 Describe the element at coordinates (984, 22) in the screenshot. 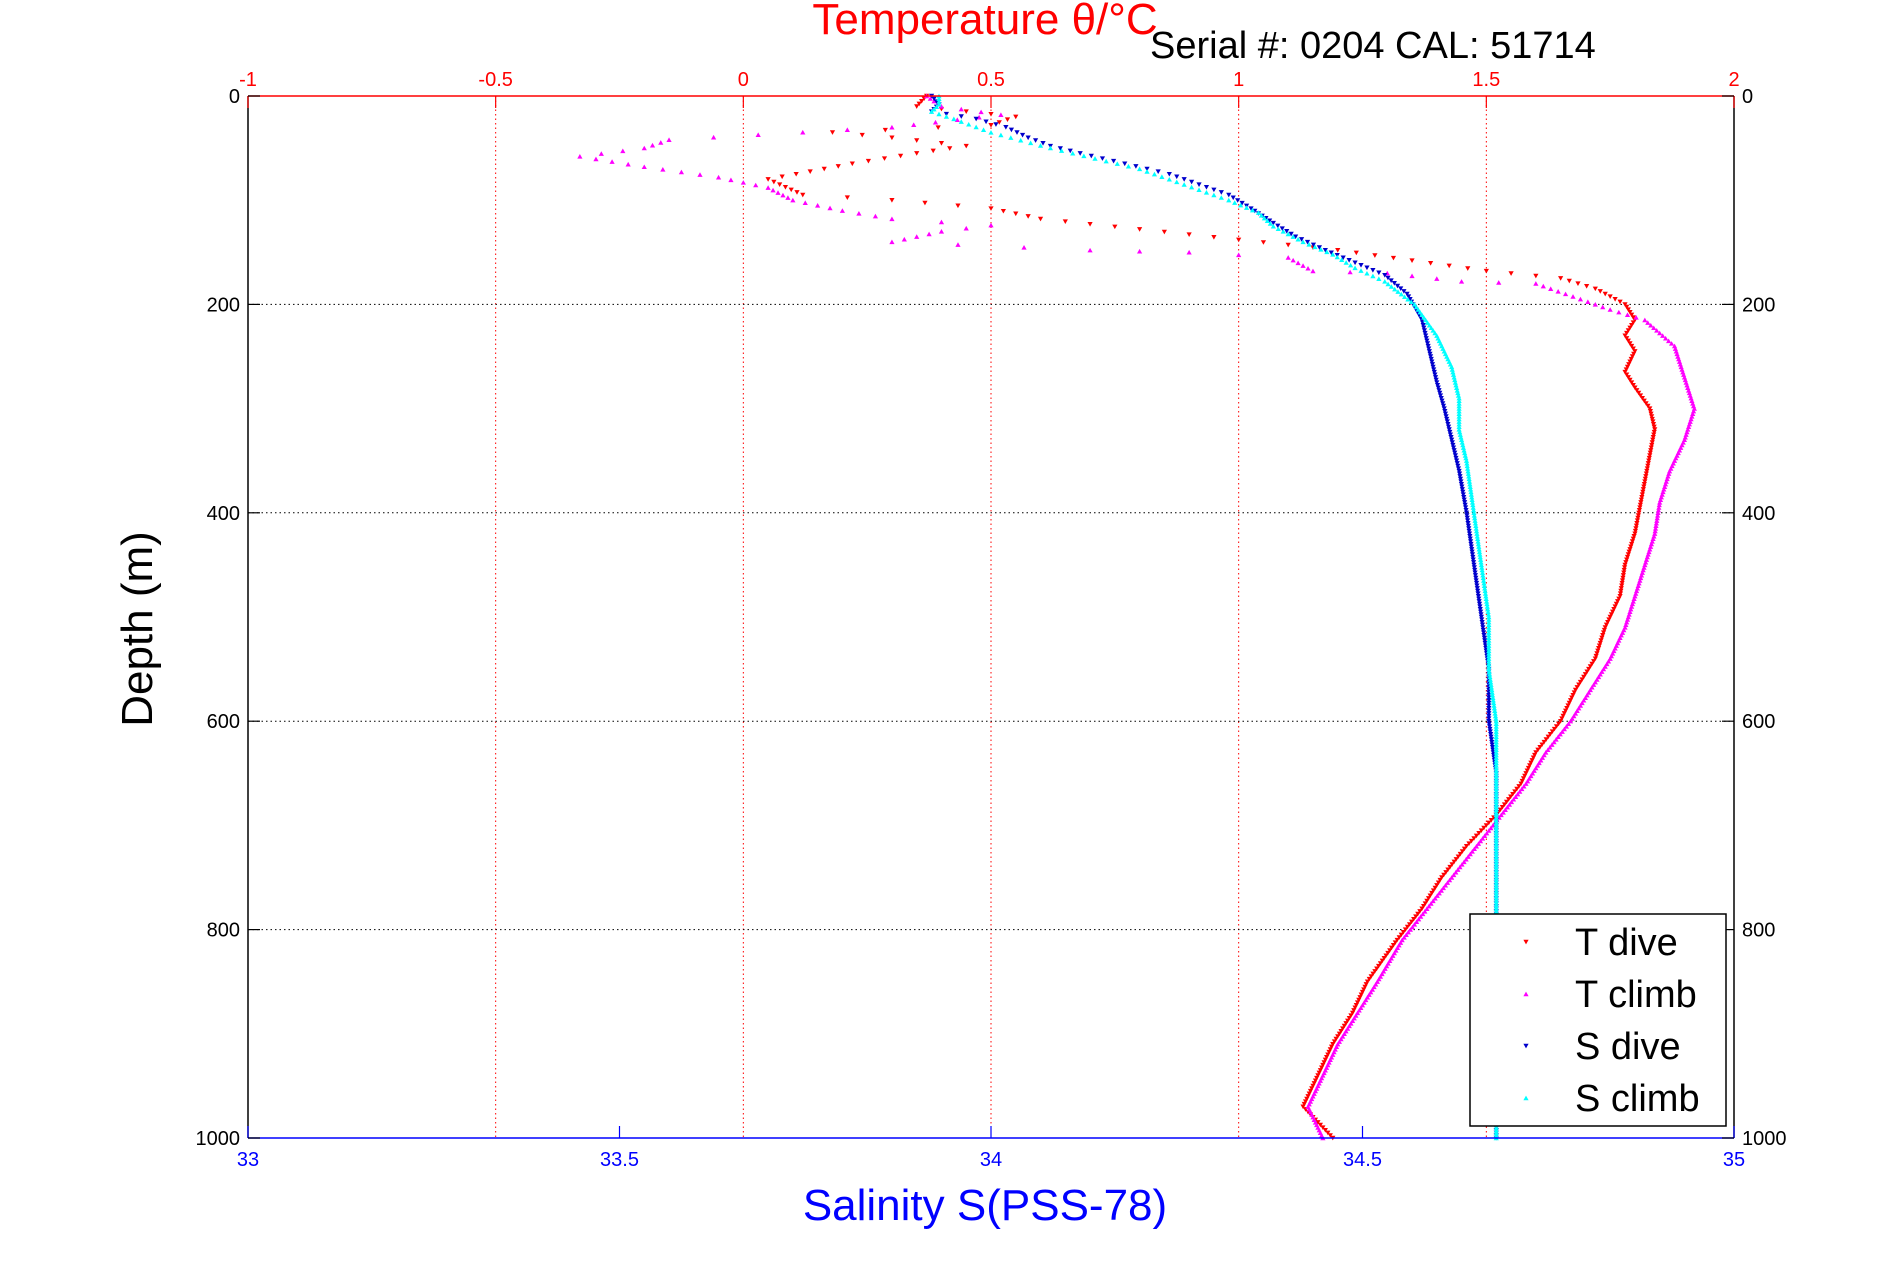

I see `top-axis-title: Temperature θ/°C` at that location.